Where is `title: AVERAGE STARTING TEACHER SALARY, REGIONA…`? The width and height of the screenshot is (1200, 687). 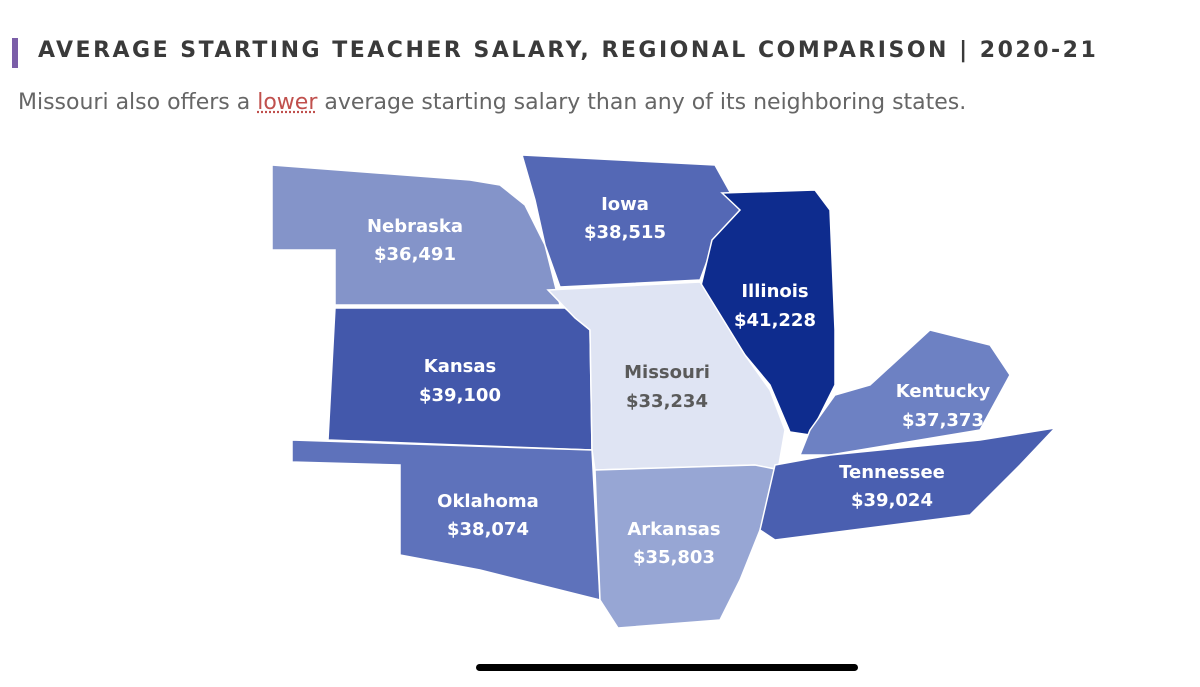
title: AVERAGE STARTING TEACHER SALARY, REGIONA… is located at coordinates (568, 50).